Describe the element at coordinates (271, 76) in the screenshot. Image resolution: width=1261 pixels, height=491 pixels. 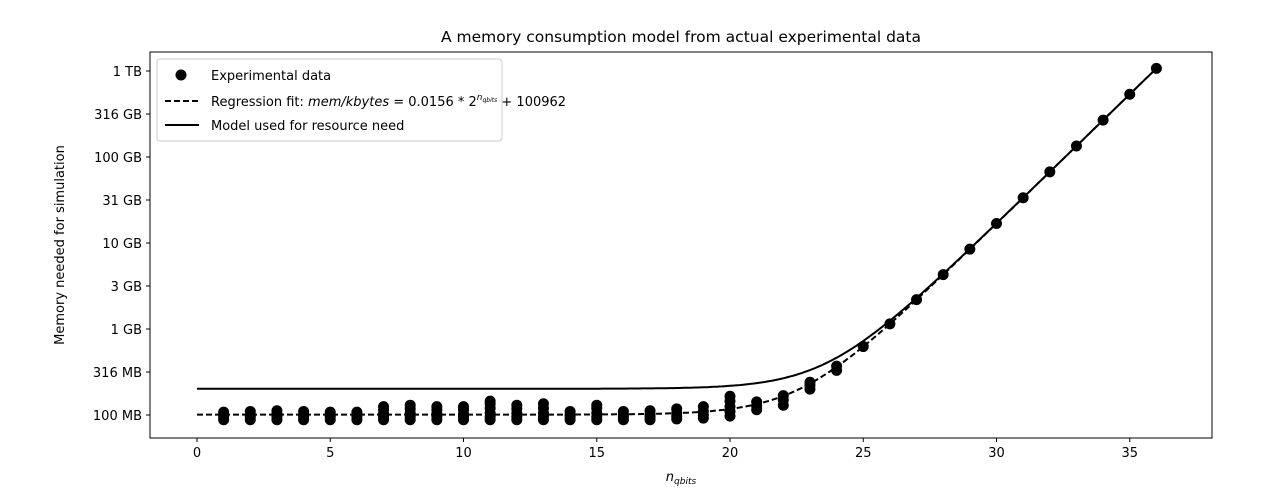
I see `legend-label-experimental: Experimental data` at that location.